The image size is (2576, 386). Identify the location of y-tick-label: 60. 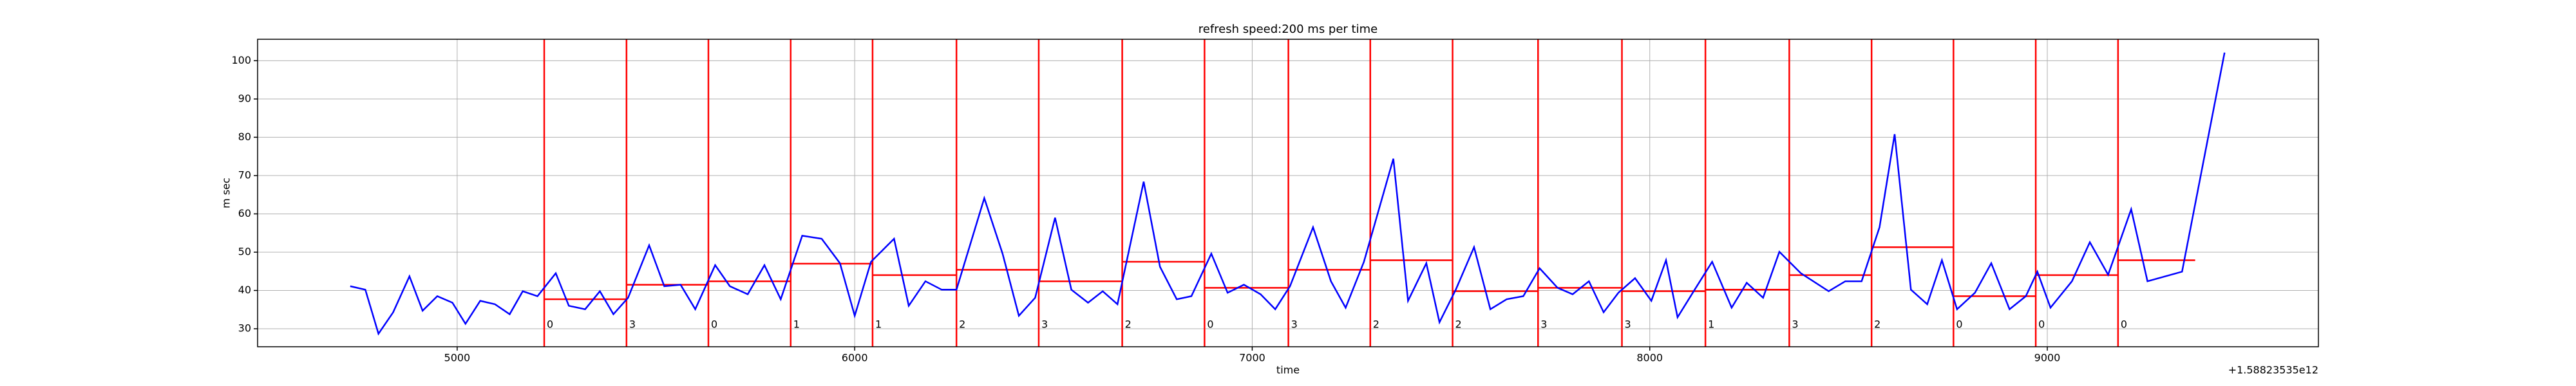
(245, 213).